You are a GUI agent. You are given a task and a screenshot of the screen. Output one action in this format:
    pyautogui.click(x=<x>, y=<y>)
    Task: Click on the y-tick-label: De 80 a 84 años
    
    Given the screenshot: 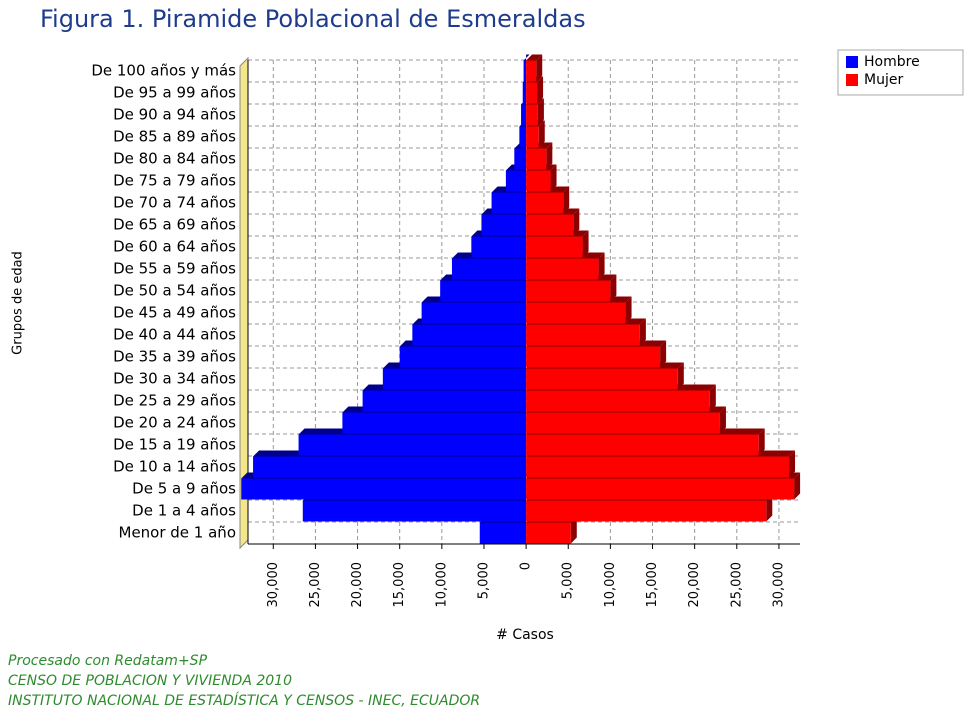 What is the action you would take?
    pyautogui.click(x=174, y=159)
    